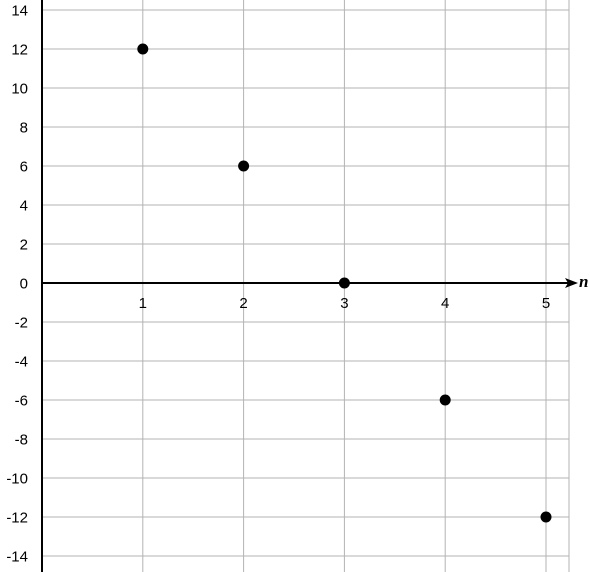  I want to click on y-tick-label: 8, so click(24, 128).